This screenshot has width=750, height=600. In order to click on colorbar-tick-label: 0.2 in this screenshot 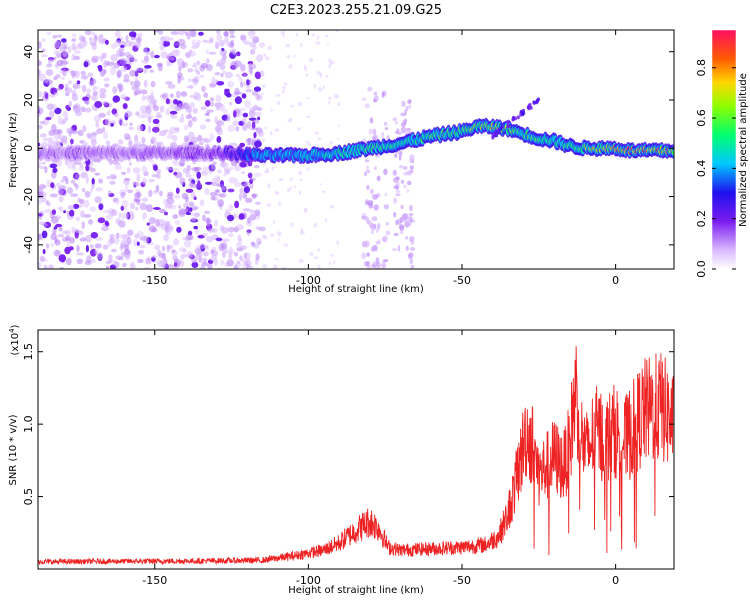, I will do `click(701, 219)`.